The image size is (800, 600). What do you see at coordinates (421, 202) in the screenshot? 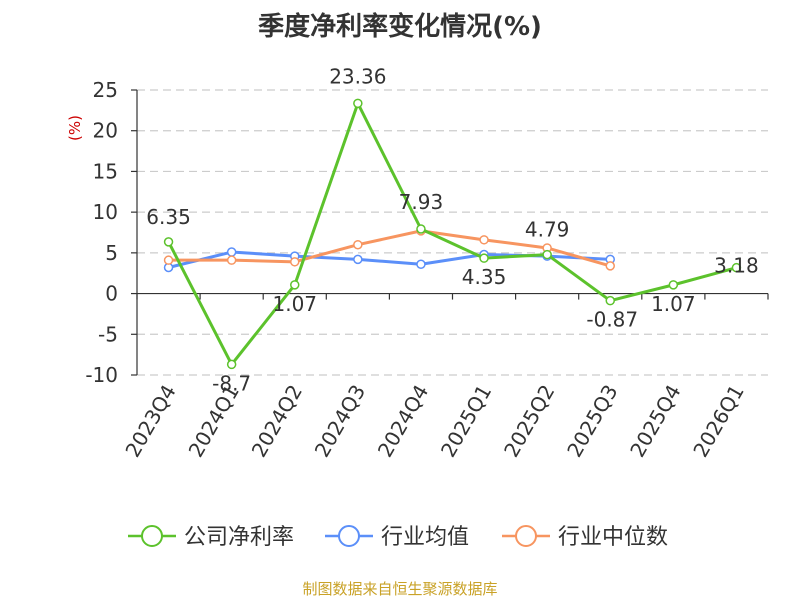
I see `data-label: 7.93` at bounding box center [421, 202].